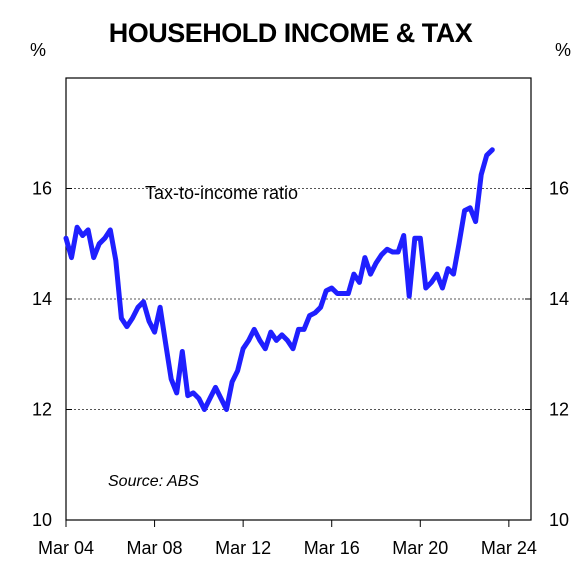  Describe the element at coordinates (559, 189) in the screenshot. I see `y-tick-label-right: 16` at that location.